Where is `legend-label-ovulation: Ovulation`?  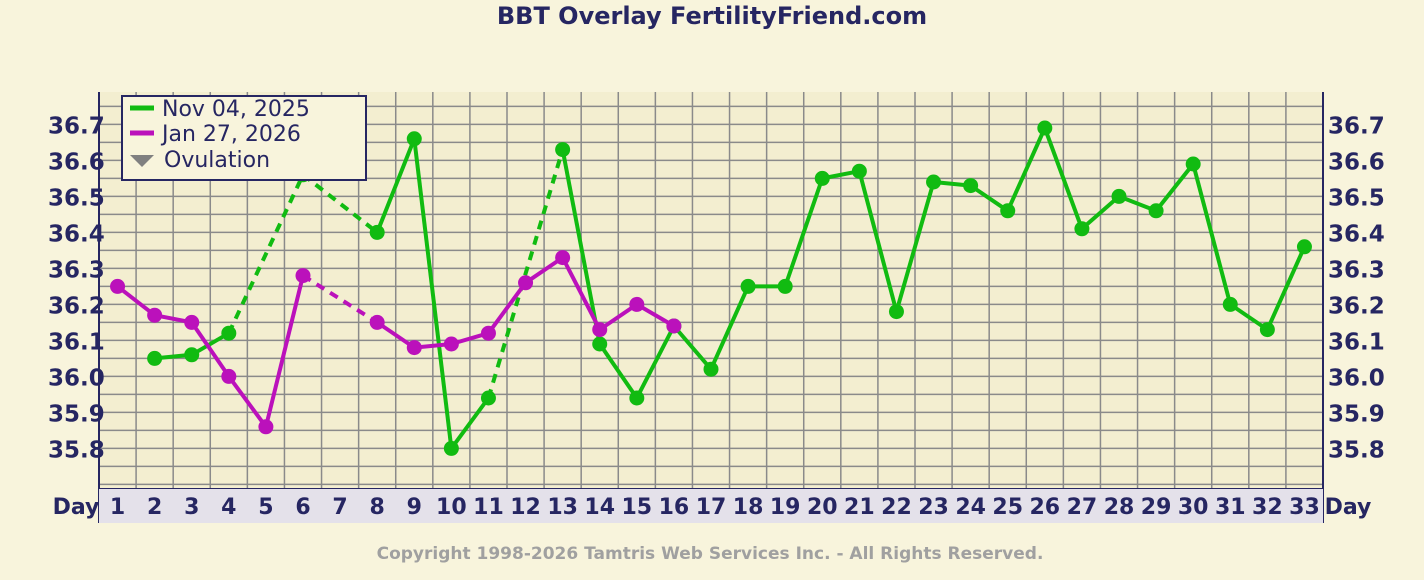
legend-label-ovulation: Ovulation is located at coordinates (217, 160).